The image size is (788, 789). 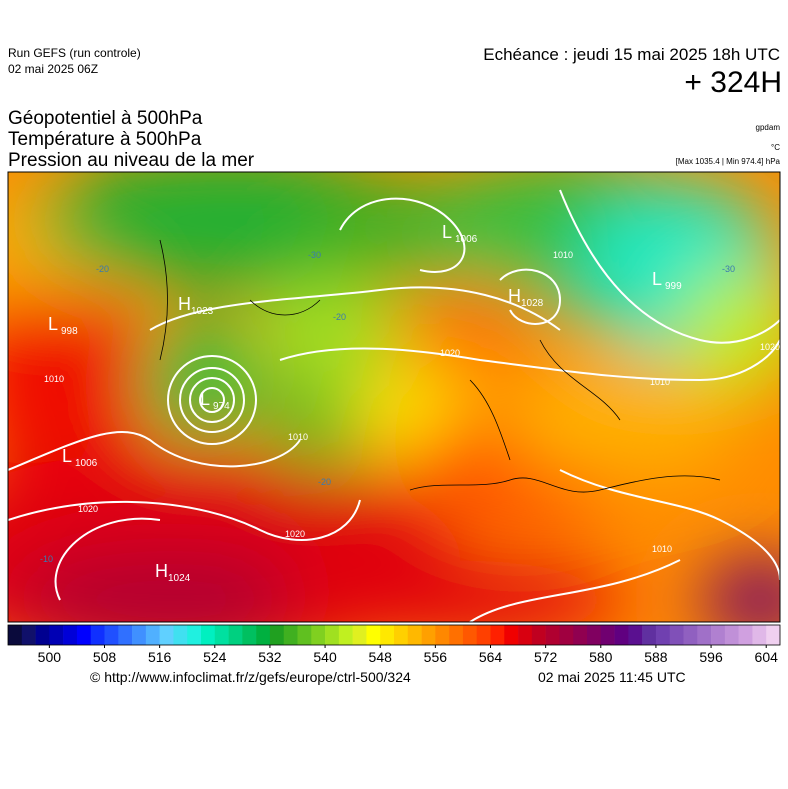 I want to click on colorbar-tick-label: 572, so click(x=546, y=657).